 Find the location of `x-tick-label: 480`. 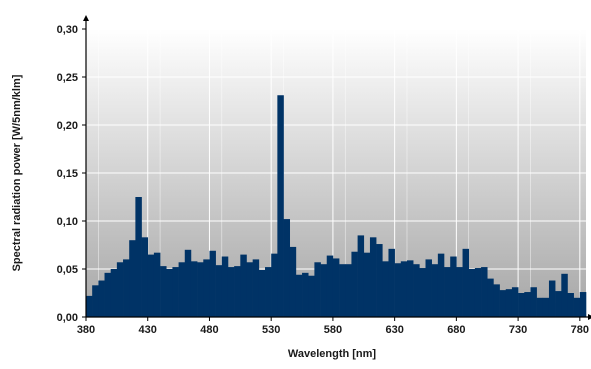

x-tick-label: 480 is located at coordinates (209, 330).